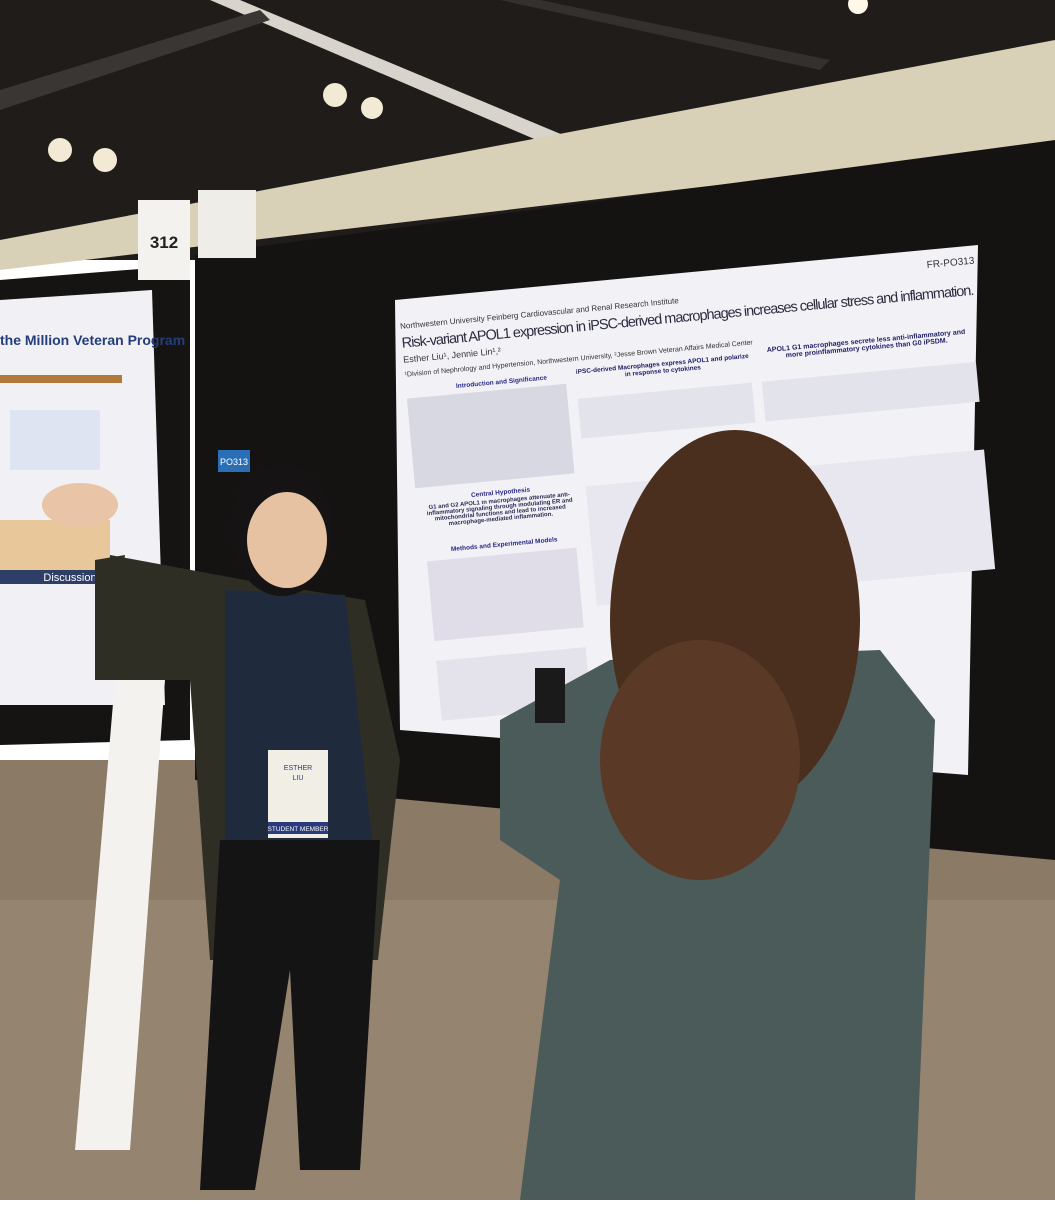  Describe the element at coordinates (550, 695) in the screenshot. I see `camera` at that location.